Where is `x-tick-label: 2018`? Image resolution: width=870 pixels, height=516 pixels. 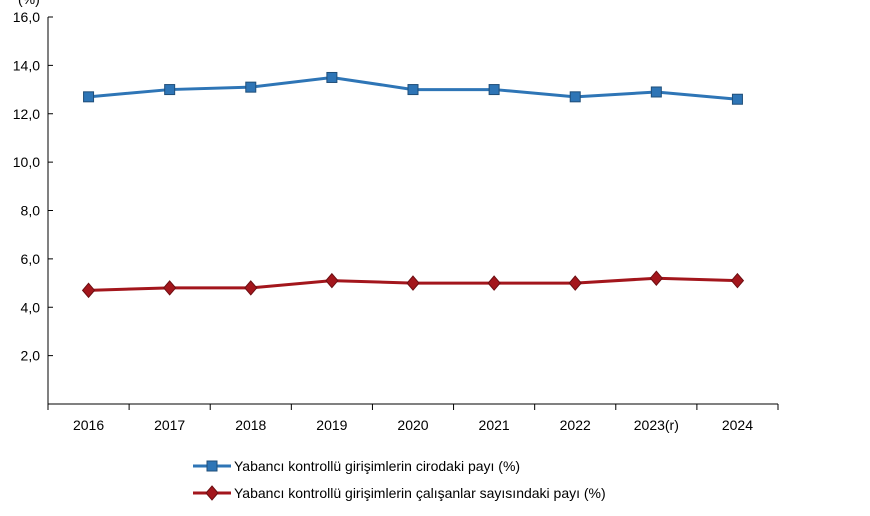
x-tick-label: 2018 is located at coordinates (250, 425).